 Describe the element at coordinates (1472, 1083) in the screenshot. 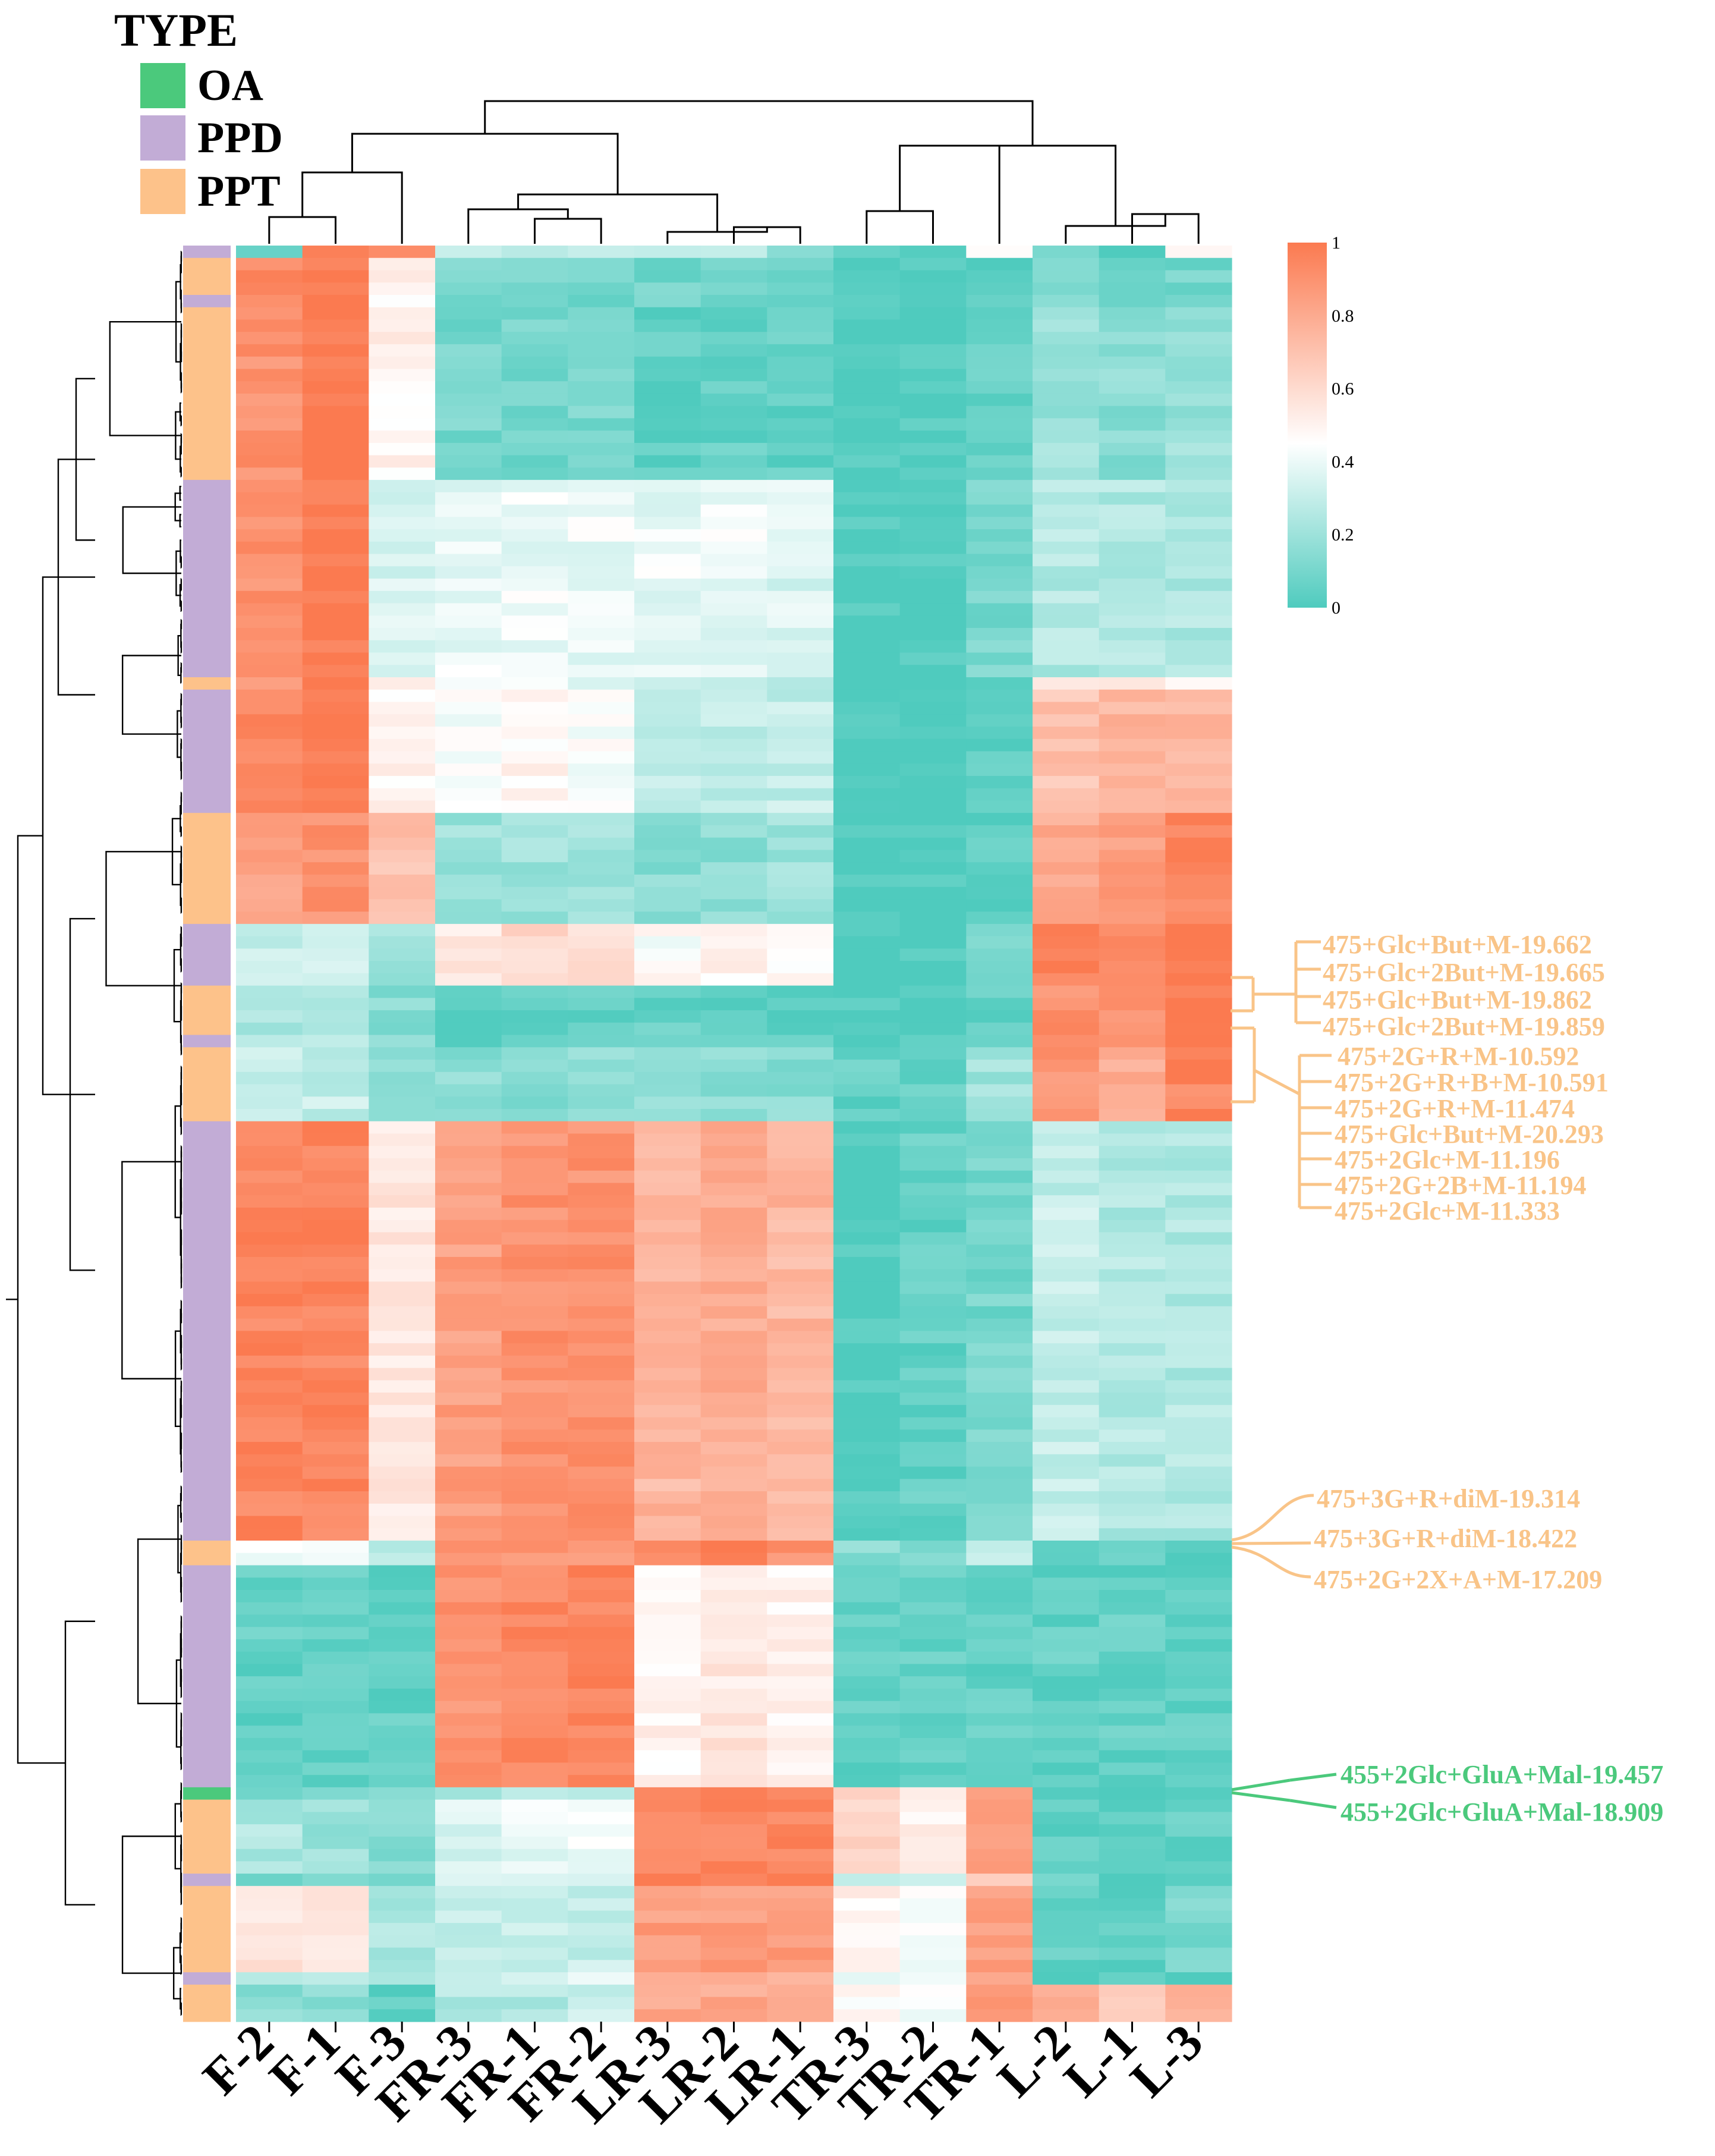

I see `annotation-label: 475+2G+R+B+M-10.591` at that location.